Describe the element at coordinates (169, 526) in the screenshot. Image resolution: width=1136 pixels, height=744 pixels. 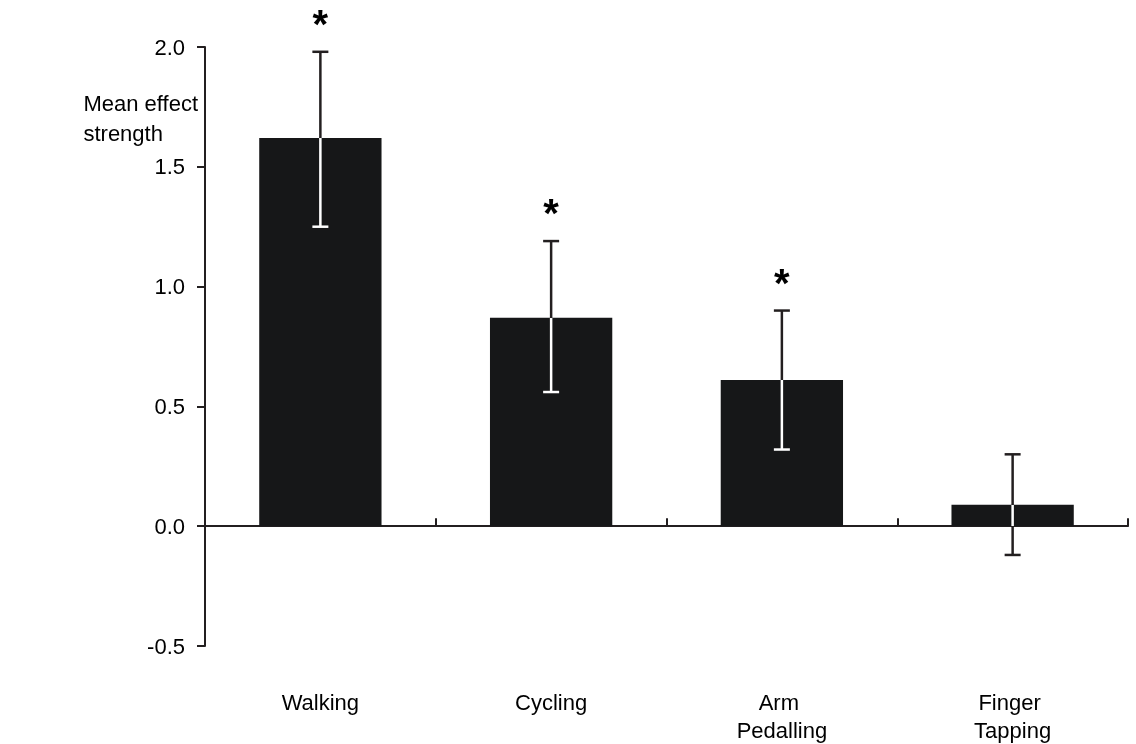
I see `y-tick-label: 0.0` at that location.